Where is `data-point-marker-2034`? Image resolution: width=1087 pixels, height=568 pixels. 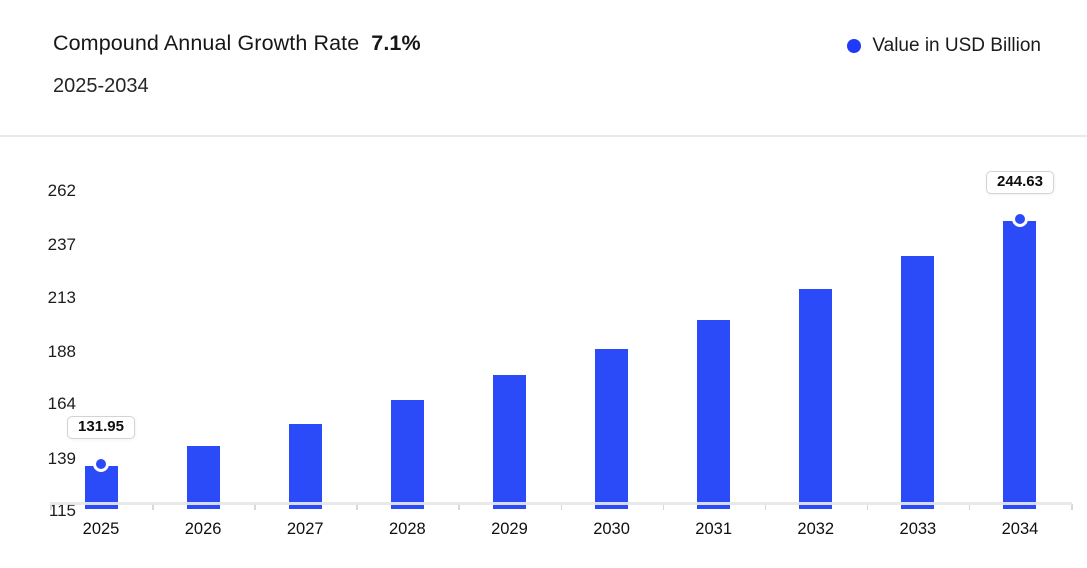 data-point-marker-2034 is located at coordinates (1019, 218).